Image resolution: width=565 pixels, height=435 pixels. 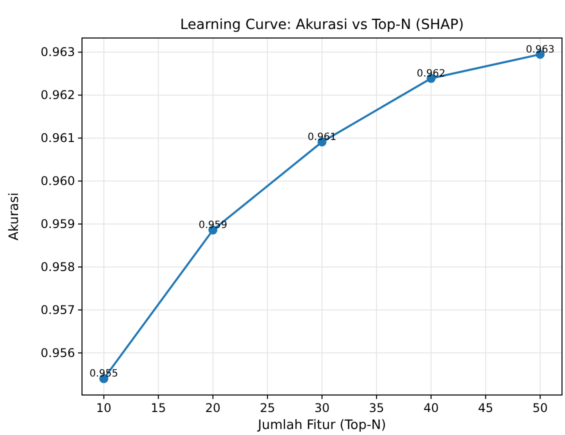 I want to click on y-tick-label: 0.961, so click(x=57, y=138).